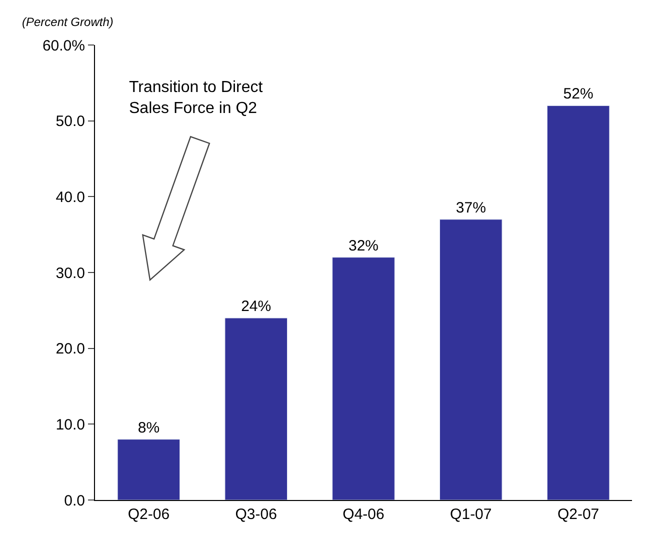 The width and height of the screenshot is (652, 540). Describe the element at coordinates (196, 98) in the screenshot. I see `annotation: Transition to Direct Sales Force in Q2` at that location.